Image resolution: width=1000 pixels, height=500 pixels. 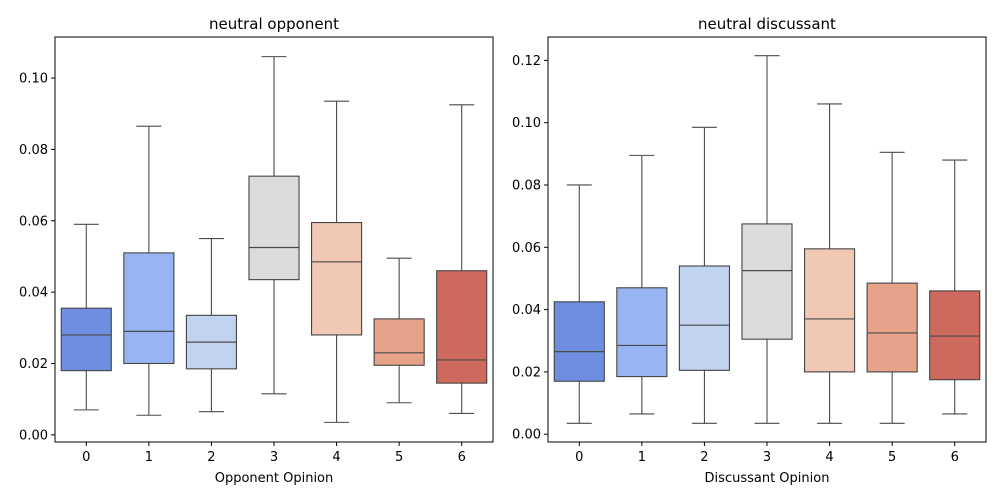 What do you see at coordinates (274, 478) in the screenshot?
I see `x-axis-label: Opponent Opinion` at bounding box center [274, 478].